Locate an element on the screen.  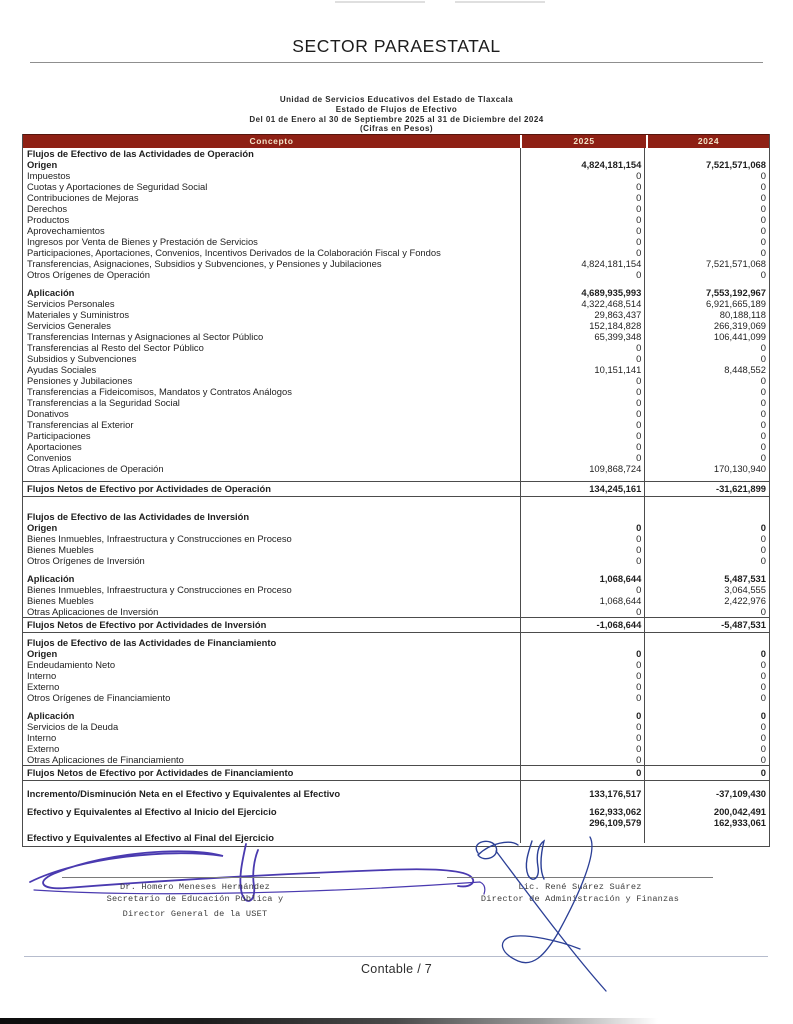
row-label: Origen is located at coordinates (42, 164).